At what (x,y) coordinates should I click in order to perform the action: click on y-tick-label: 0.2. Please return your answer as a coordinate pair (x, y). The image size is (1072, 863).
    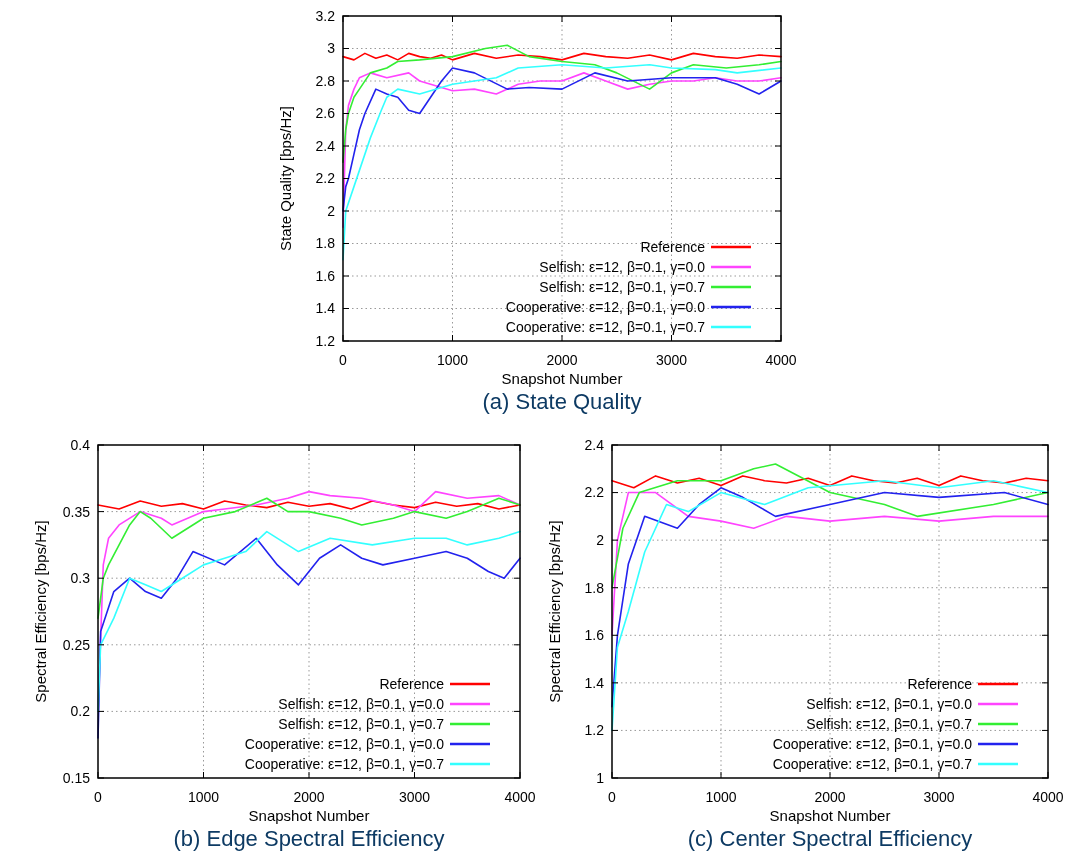
    Looking at the image, I should click on (80, 711).